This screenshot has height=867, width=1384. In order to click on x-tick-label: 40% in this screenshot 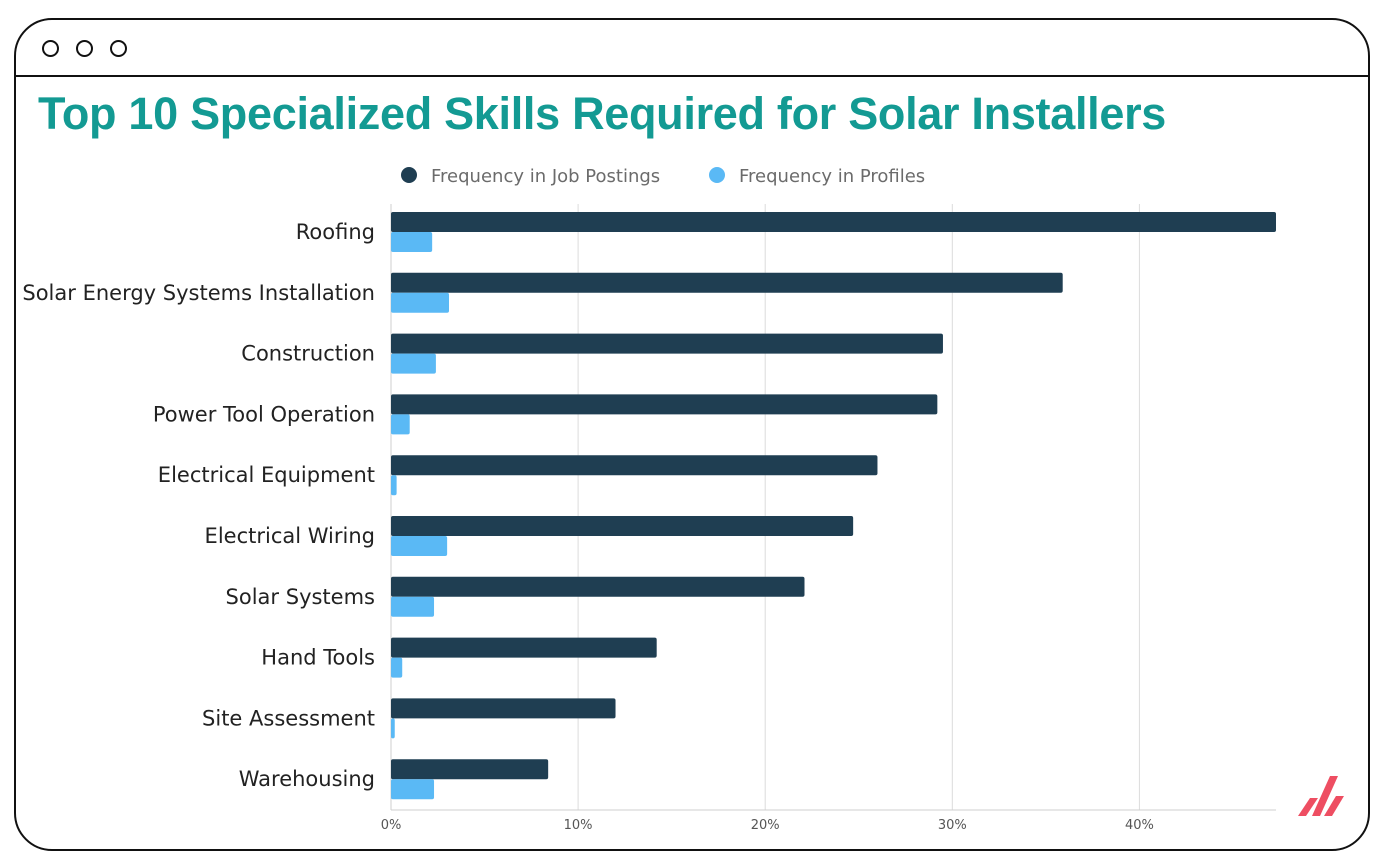, I will do `click(1139, 825)`.